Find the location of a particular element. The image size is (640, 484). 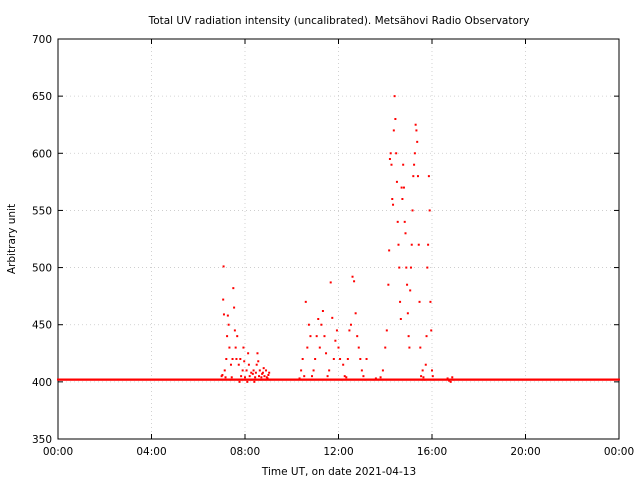

y-tick-label: 700 is located at coordinates (42, 40).